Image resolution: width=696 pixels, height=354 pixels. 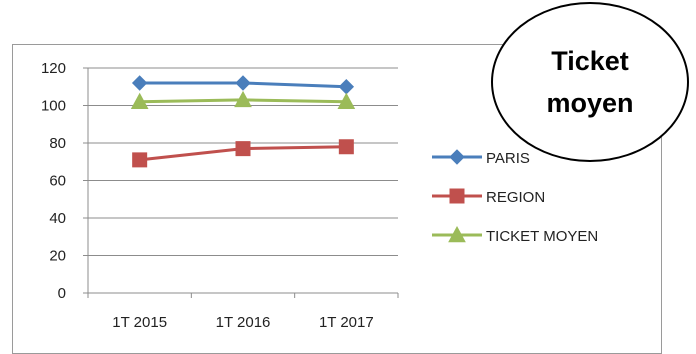 I want to click on y-tick-label-0: 0, so click(x=62, y=293).